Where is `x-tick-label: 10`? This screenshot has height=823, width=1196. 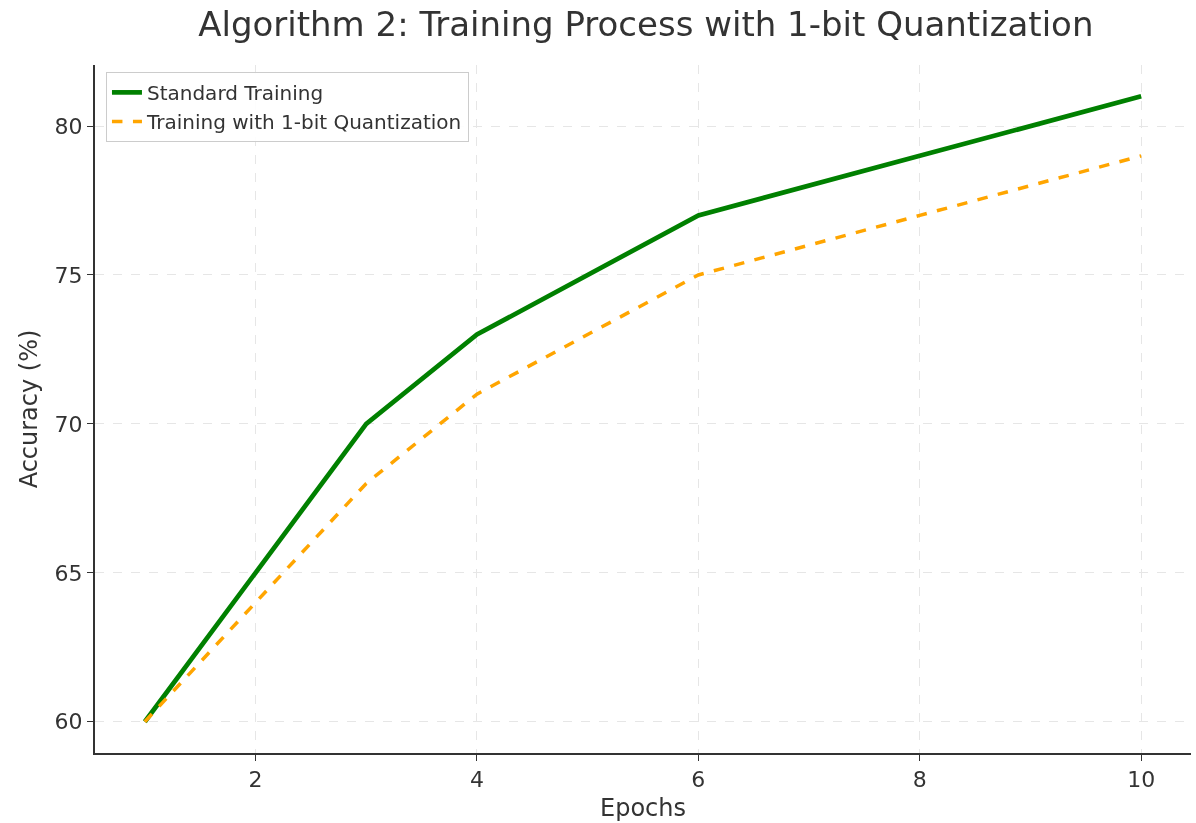
x-tick-label: 10 is located at coordinates (1141, 780).